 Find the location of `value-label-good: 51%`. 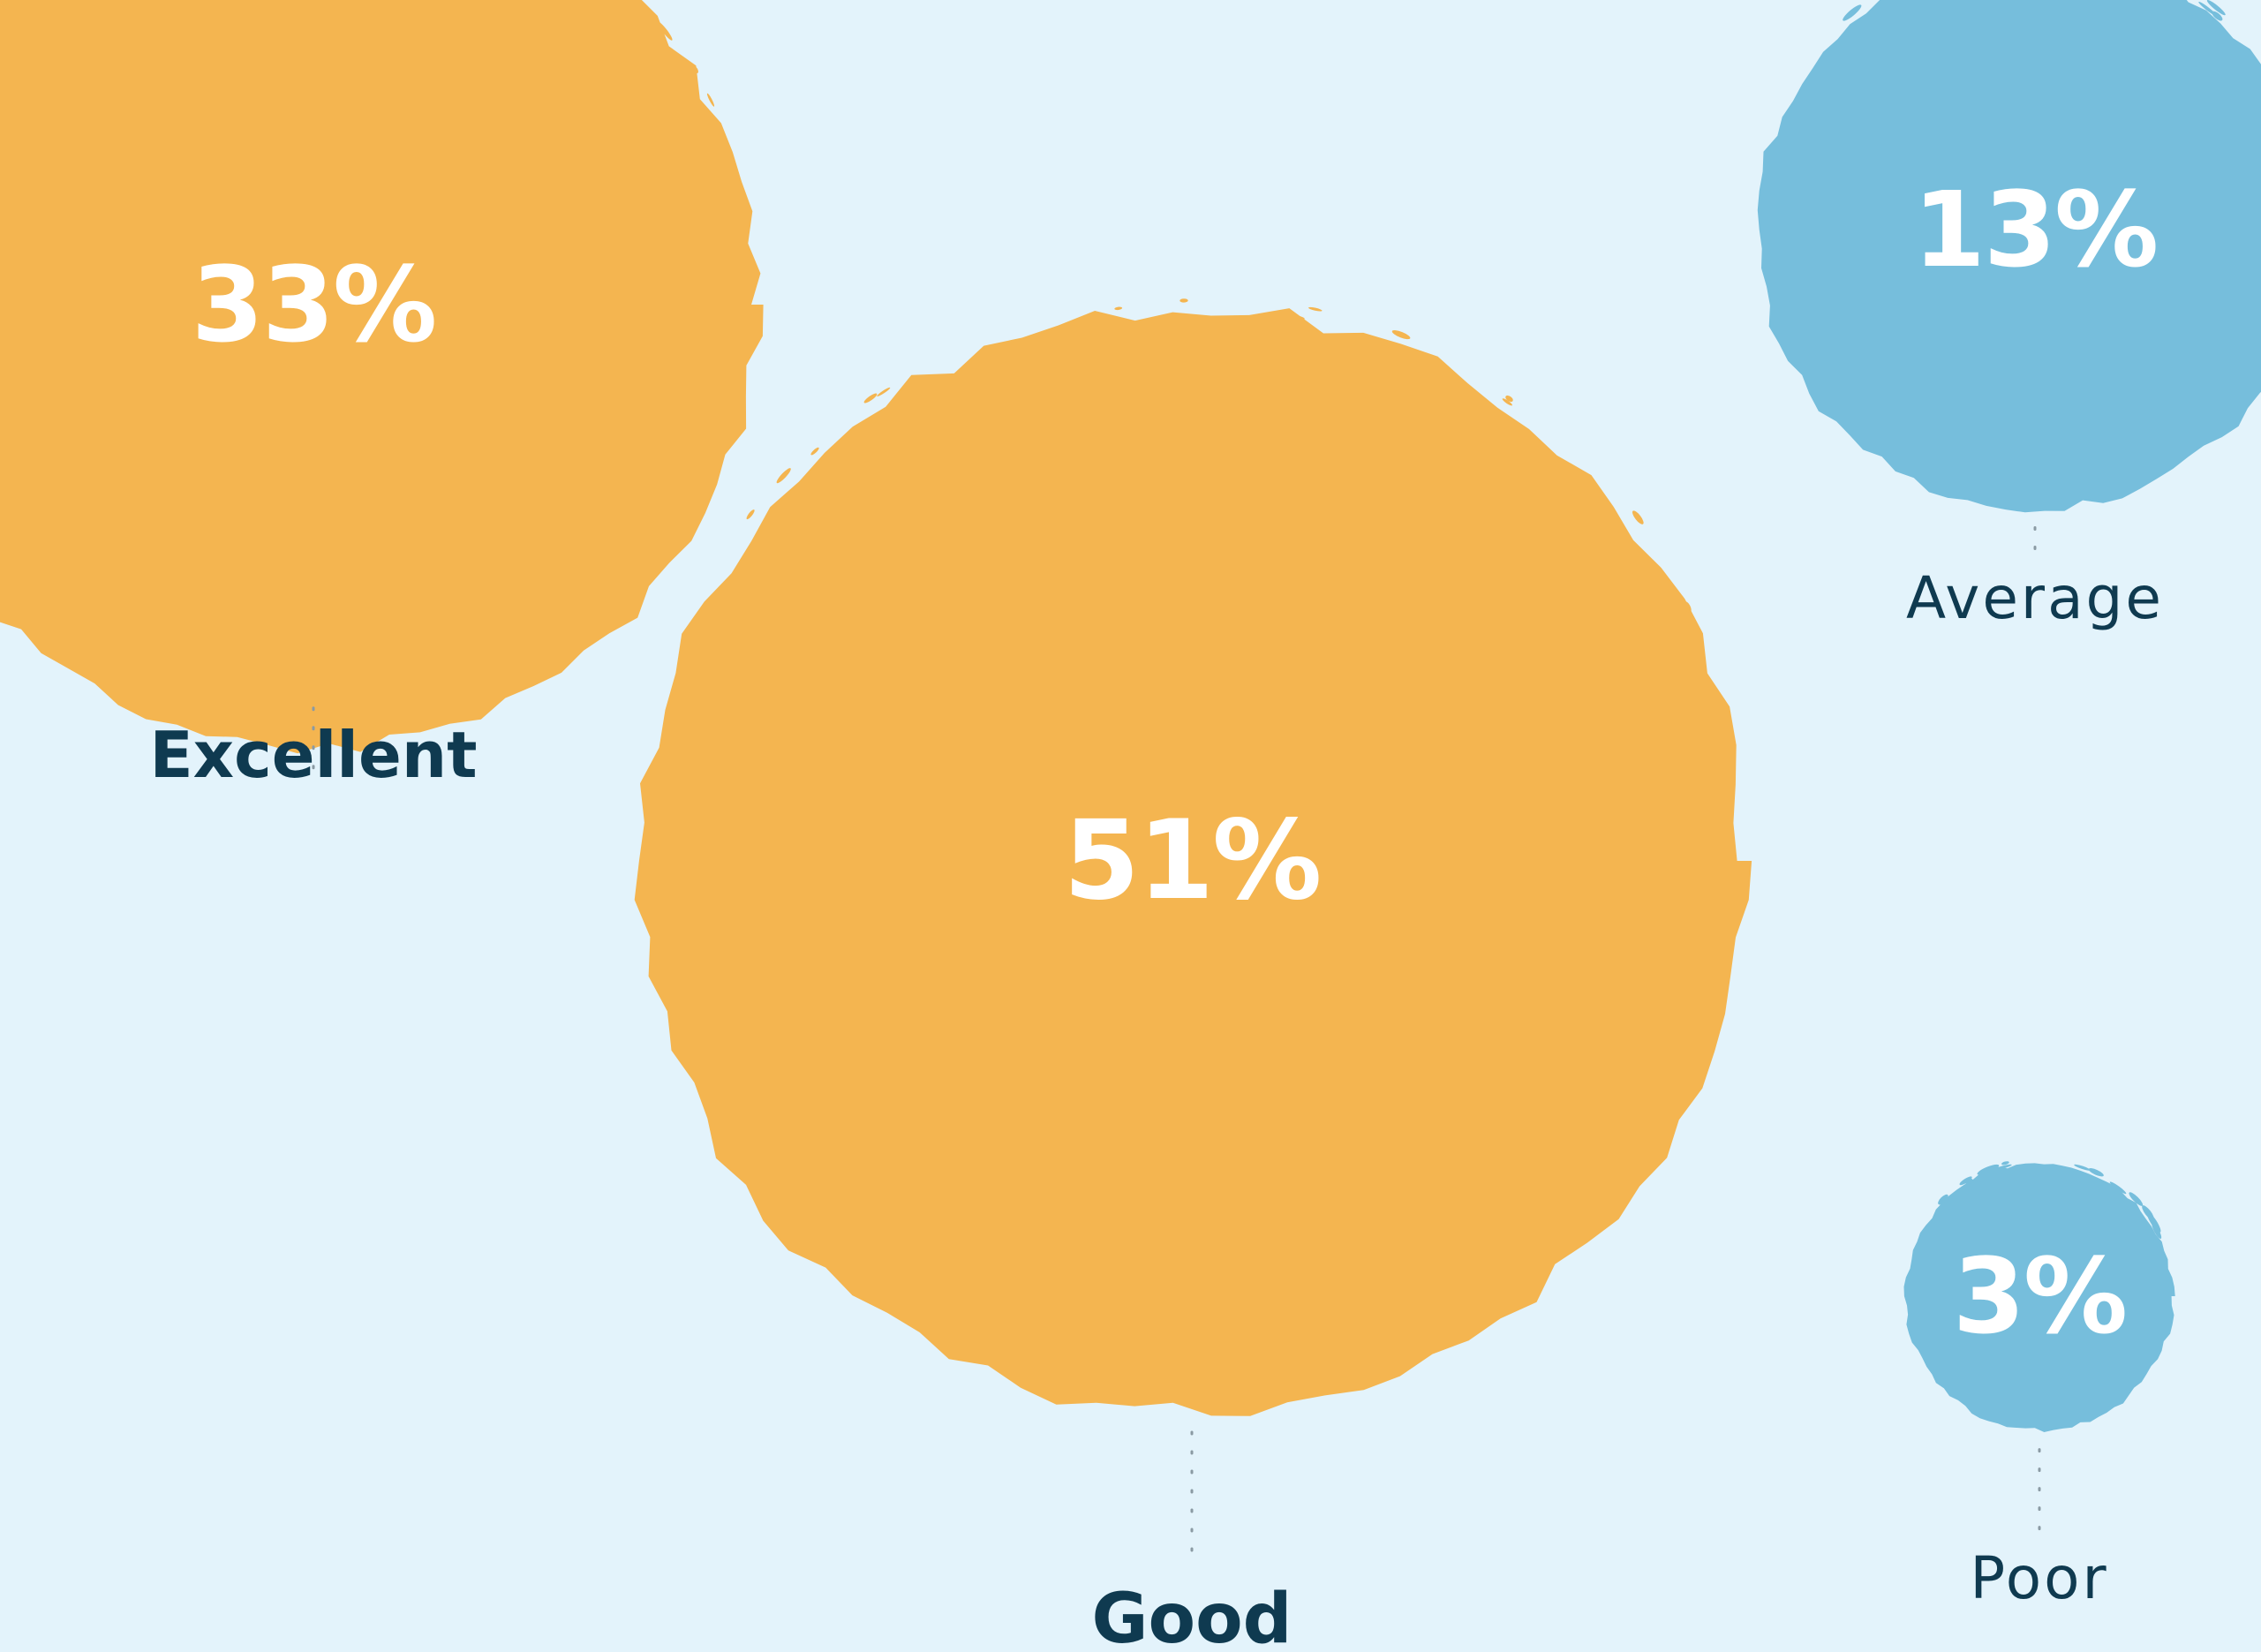

value-label-good: 51% is located at coordinates (1192, 860).